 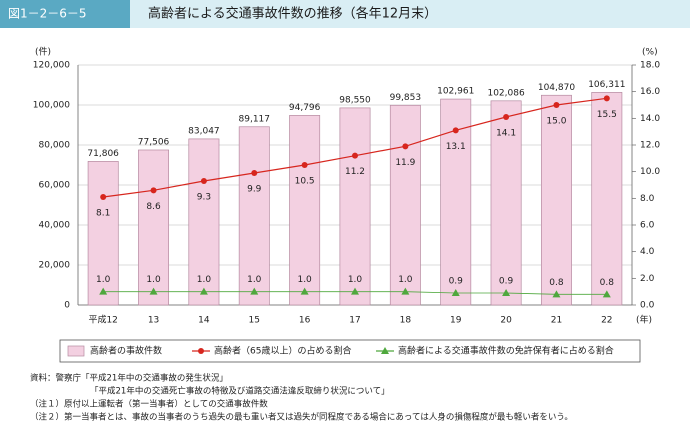 I want to click on data-label: 8.1, so click(x=103, y=214).